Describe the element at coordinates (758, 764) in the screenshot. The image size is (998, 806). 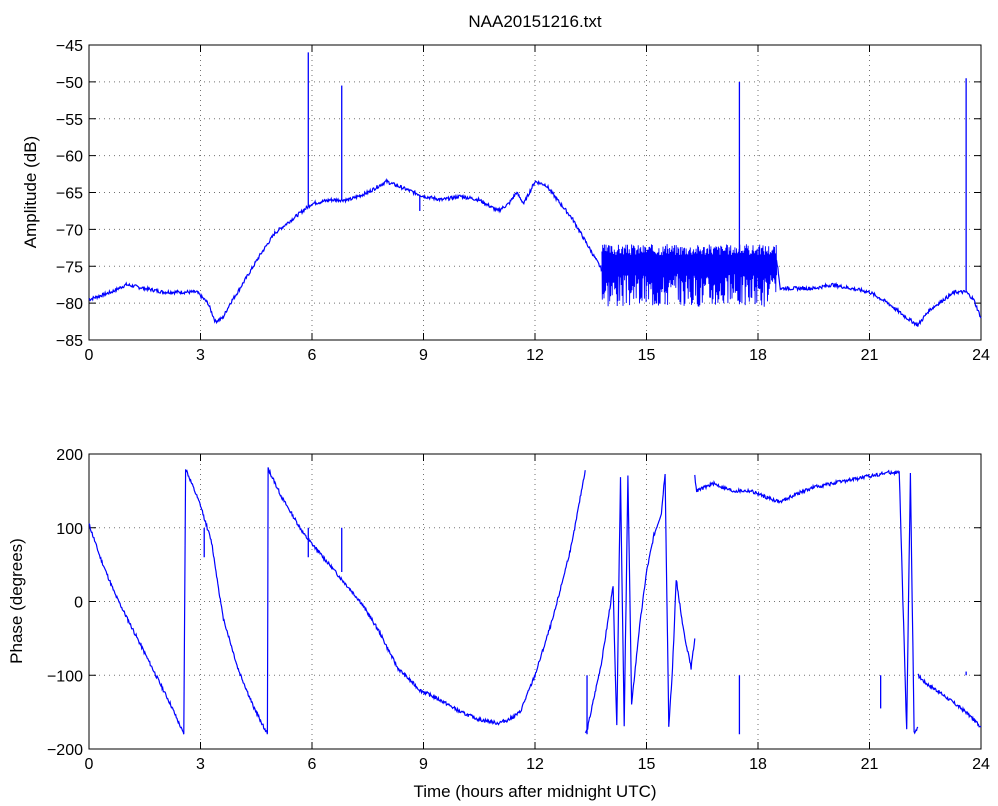
I see `phase-xtick-label: 18` at that location.